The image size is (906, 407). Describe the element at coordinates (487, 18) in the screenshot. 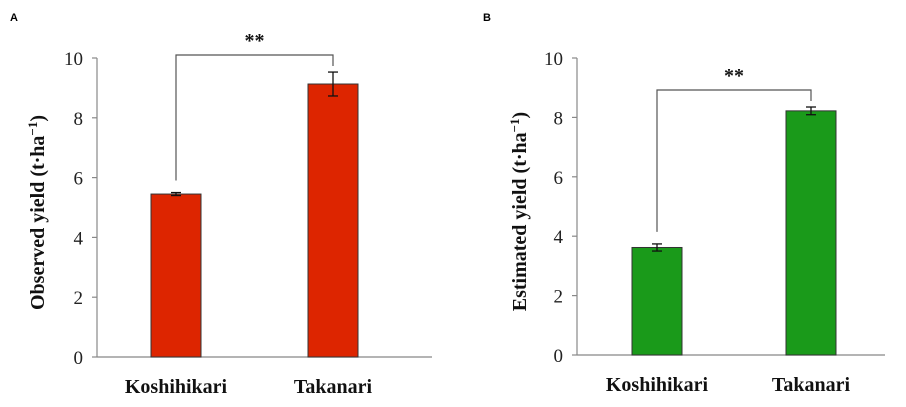

I see `panel-label: B` at that location.